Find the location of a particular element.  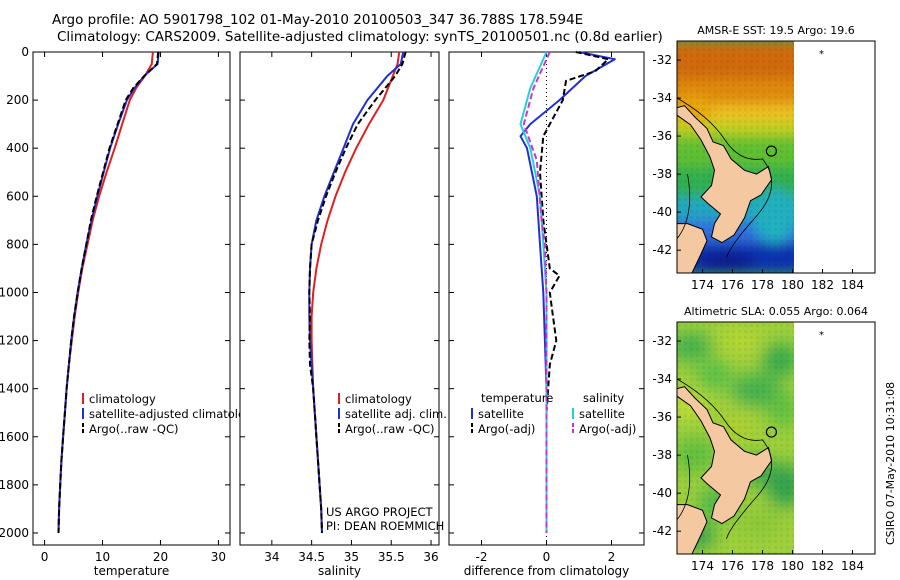

sst_map-xtick-label: 176 is located at coordinates (732, 285).